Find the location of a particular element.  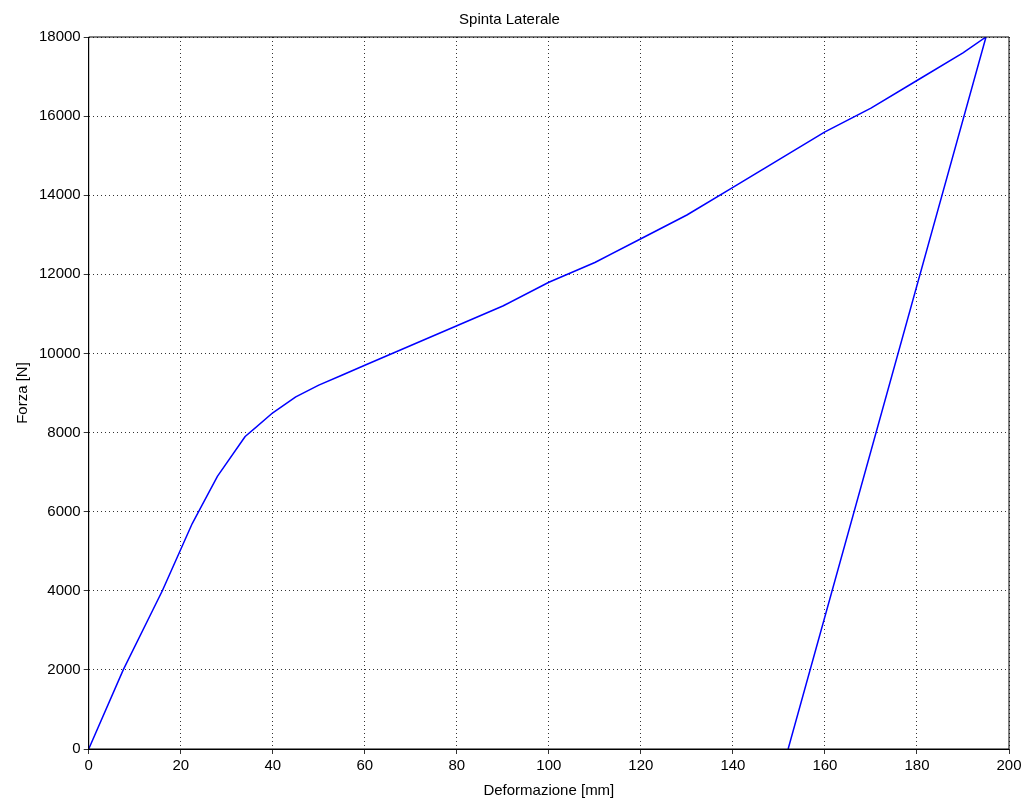

y-tick-label: 14000 is located at coordinates (59, 194).